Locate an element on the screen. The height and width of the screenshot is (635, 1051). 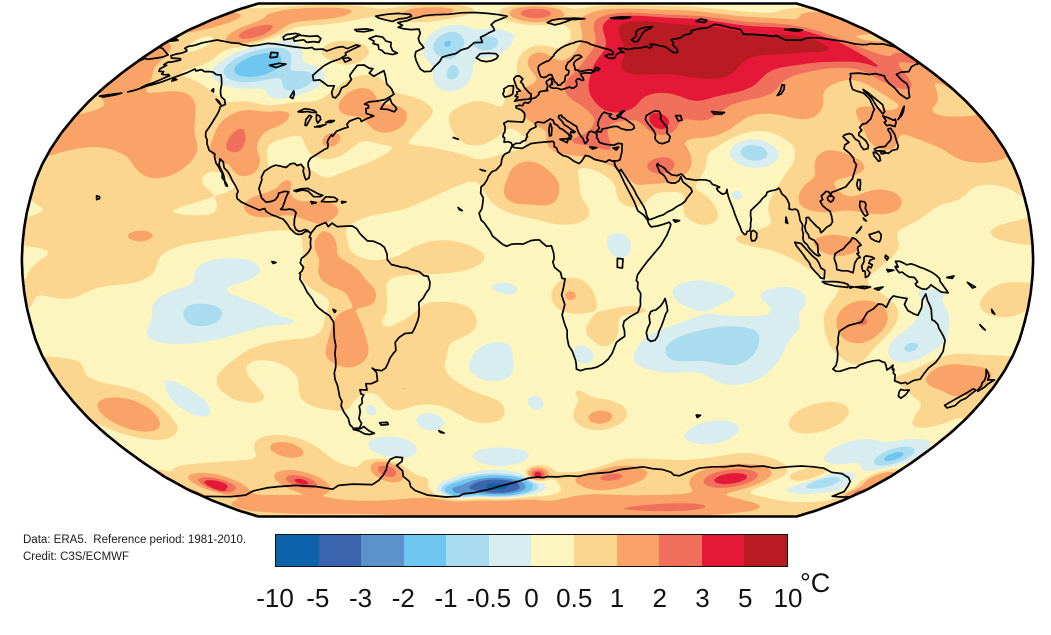
colorbar-tick--10: -10 is located at coordinates (275, 598).